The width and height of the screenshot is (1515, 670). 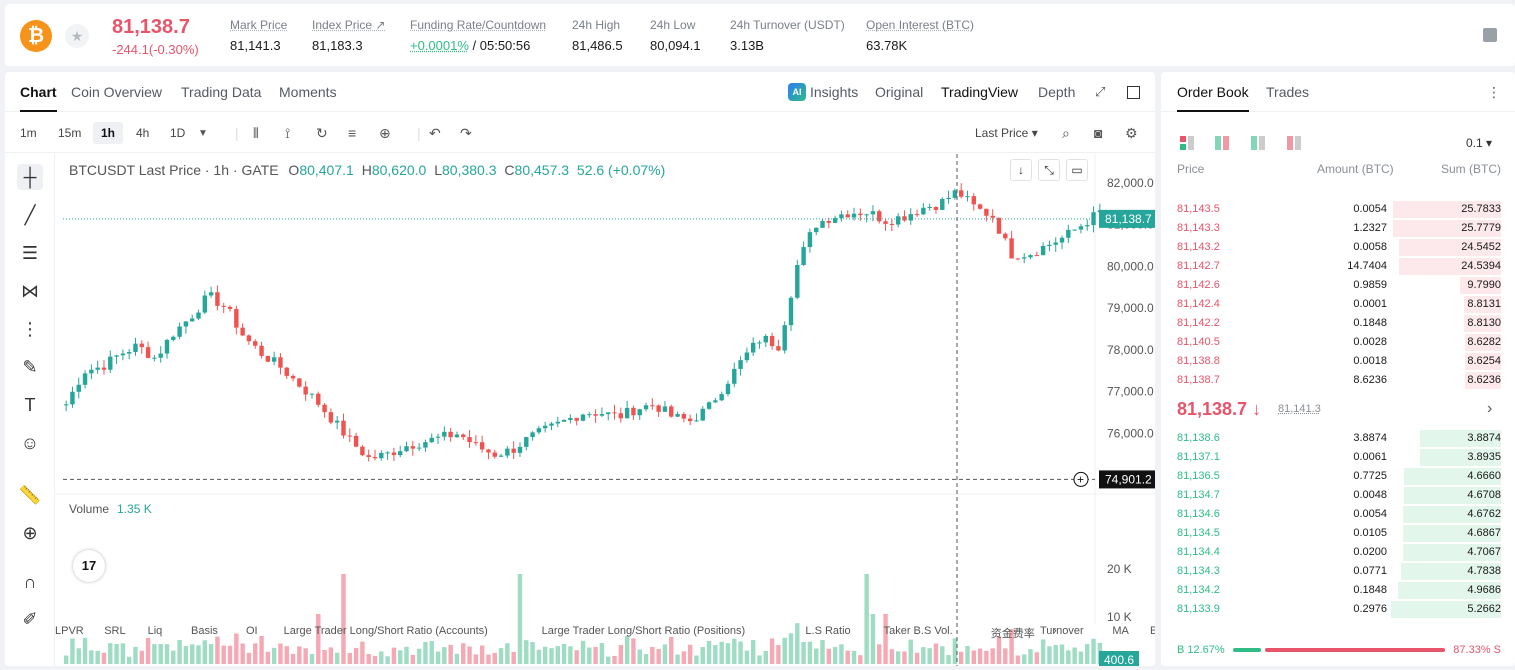 What do you see at coordinates (204, 631) in the screenshot?
I see `indicator-tab: Basis` at bounding box center [204, 631].